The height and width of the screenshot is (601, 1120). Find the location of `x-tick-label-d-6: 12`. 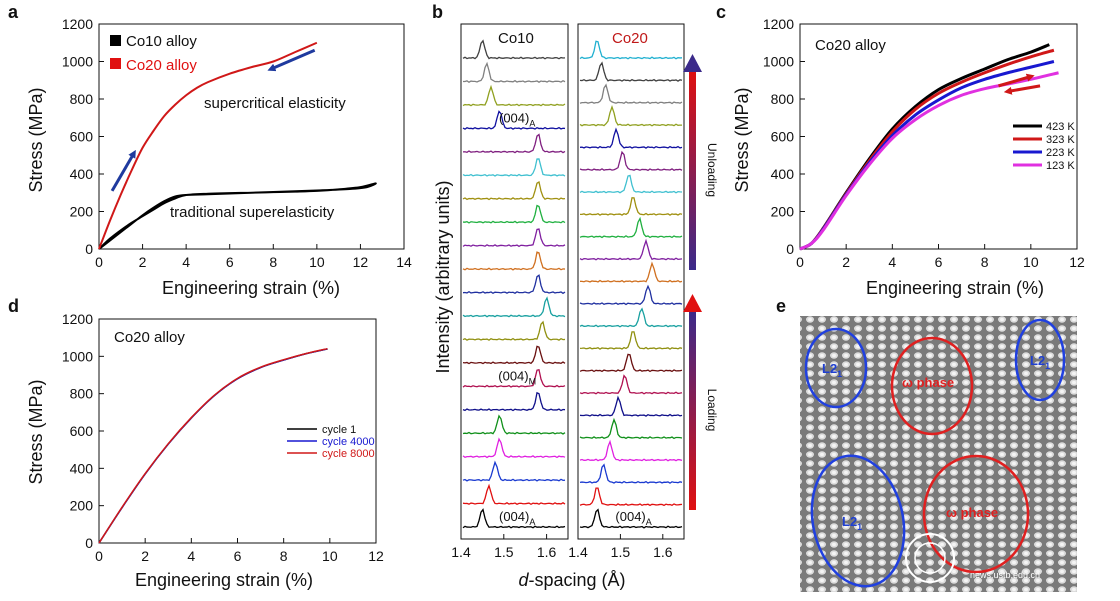

x-tick-label-d-6: 12 is located at coordinates (376, 556).